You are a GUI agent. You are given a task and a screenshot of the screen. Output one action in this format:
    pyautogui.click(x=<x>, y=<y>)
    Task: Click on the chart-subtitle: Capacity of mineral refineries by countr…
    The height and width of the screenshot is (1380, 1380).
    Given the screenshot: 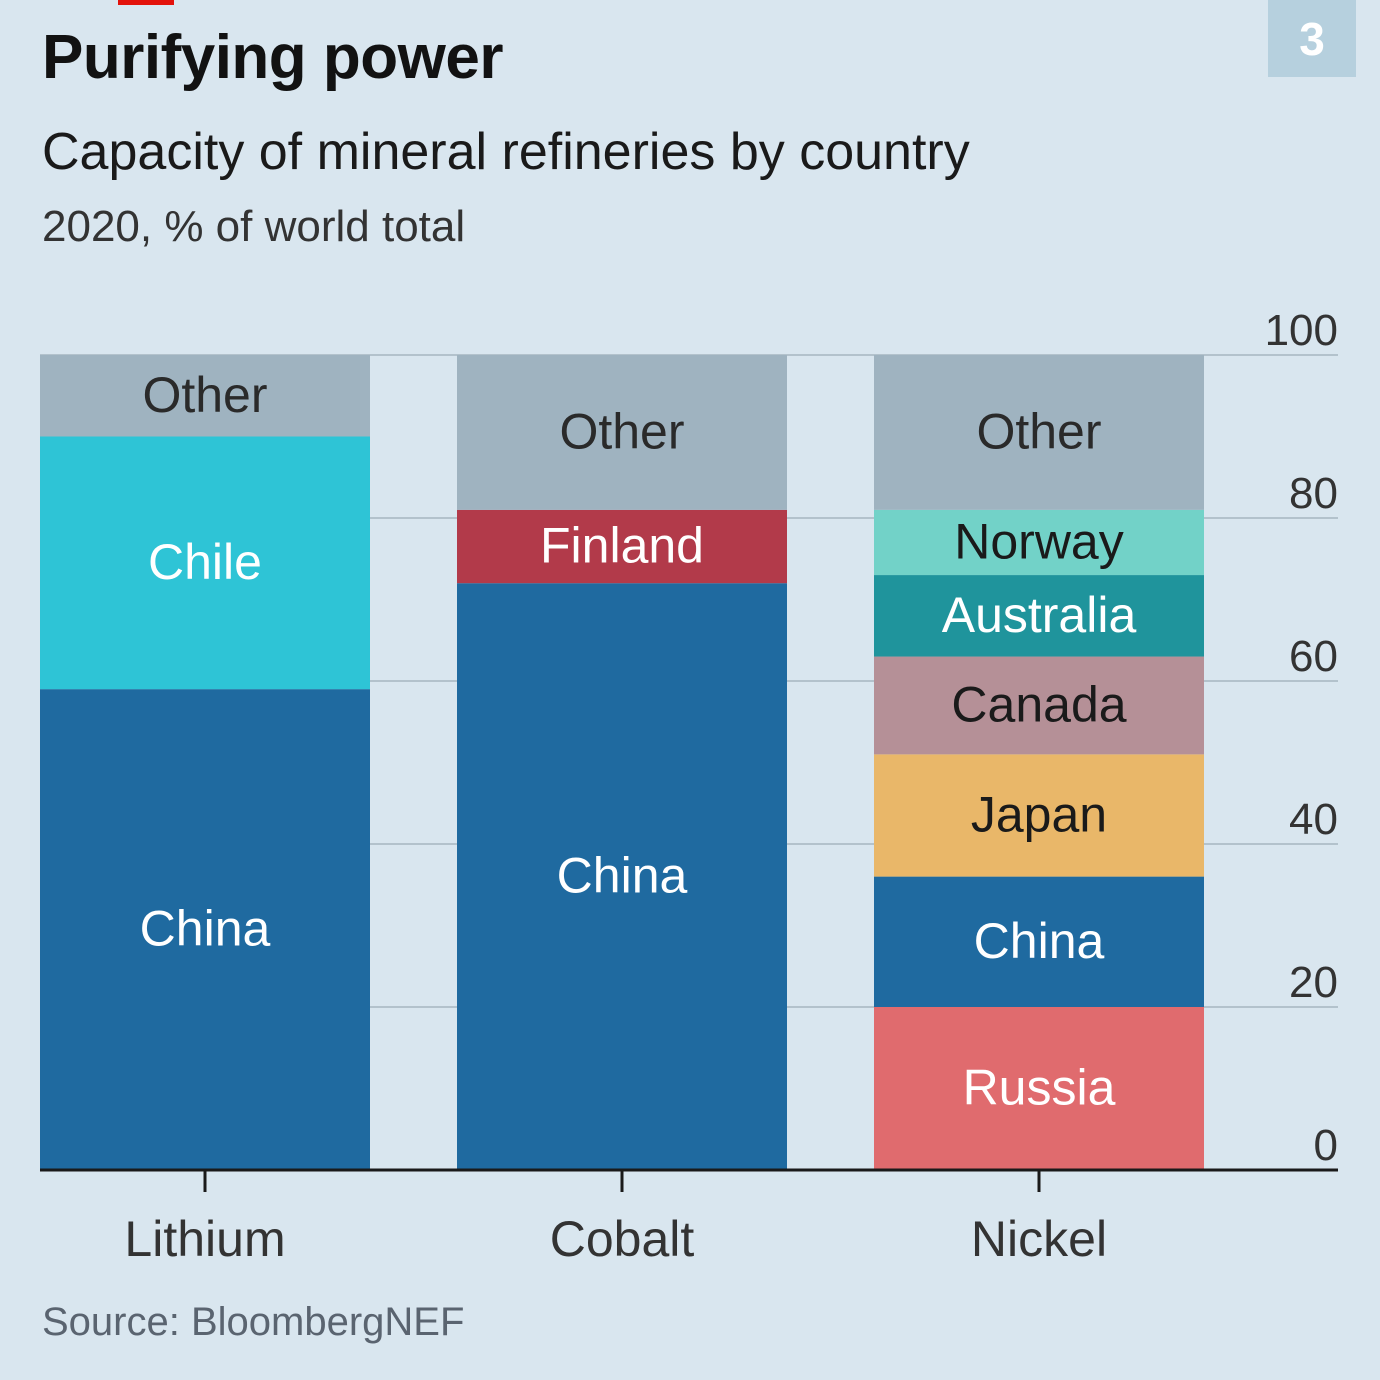 What is the action you would take?
    pyautogui.click(x=506, y=152)
    